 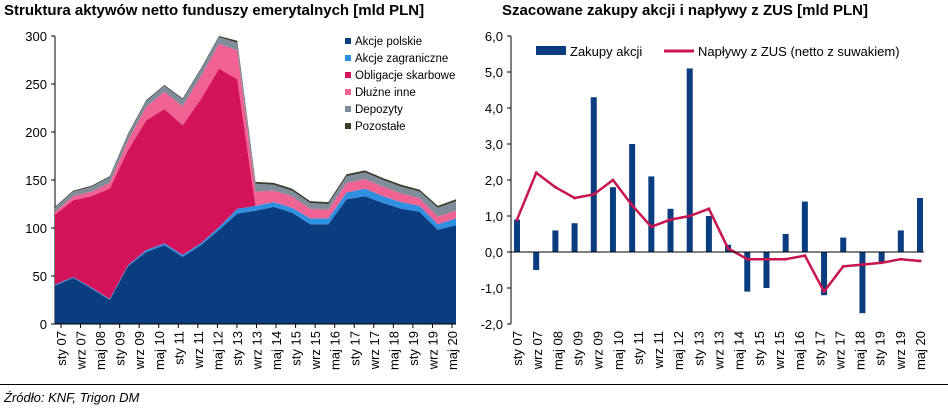 I want to click on left-y-axis: 0 50 100 150 200 250 300, so click(x=40, y=180).